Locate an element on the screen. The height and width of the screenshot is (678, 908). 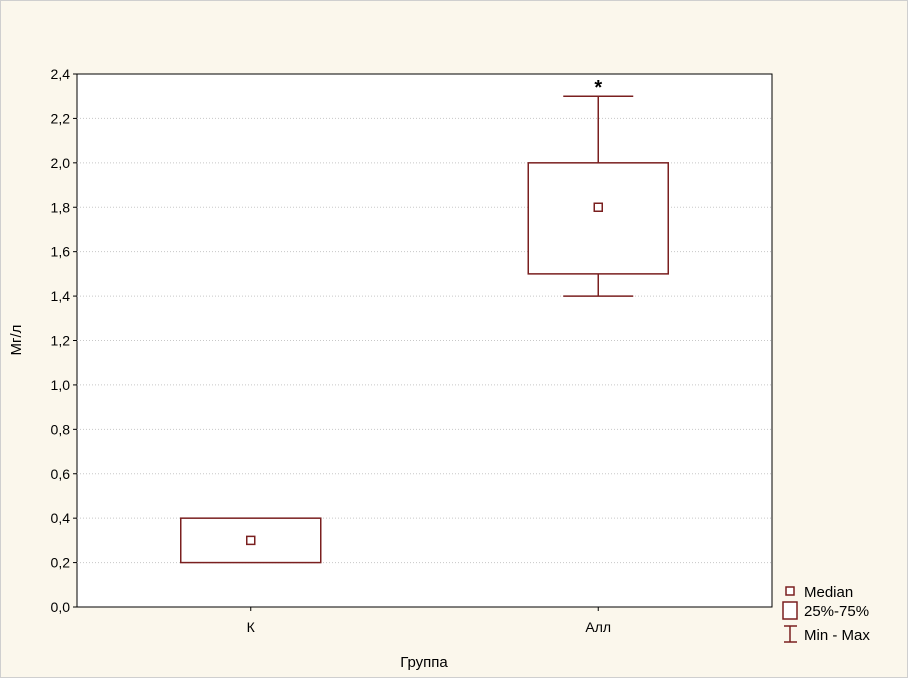
x-axis-title: Группа is located at coordinates (424, 662).